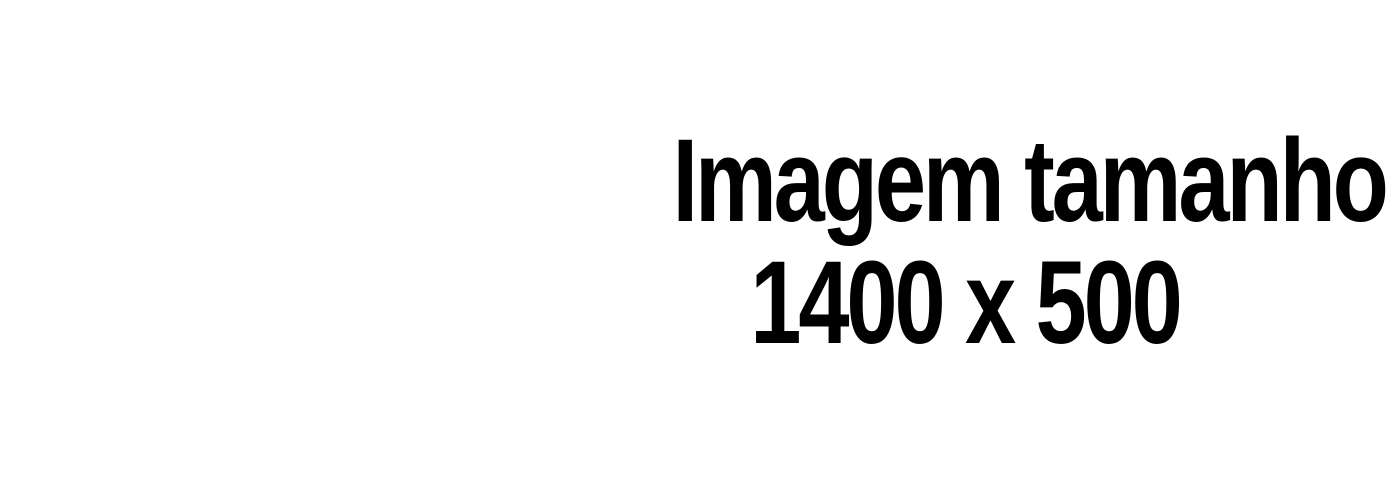  Describe the element at coordinates (1030, 181) in the screenshot. I see `placeholder-caption-line-1: Imagem tamanho` at that location.